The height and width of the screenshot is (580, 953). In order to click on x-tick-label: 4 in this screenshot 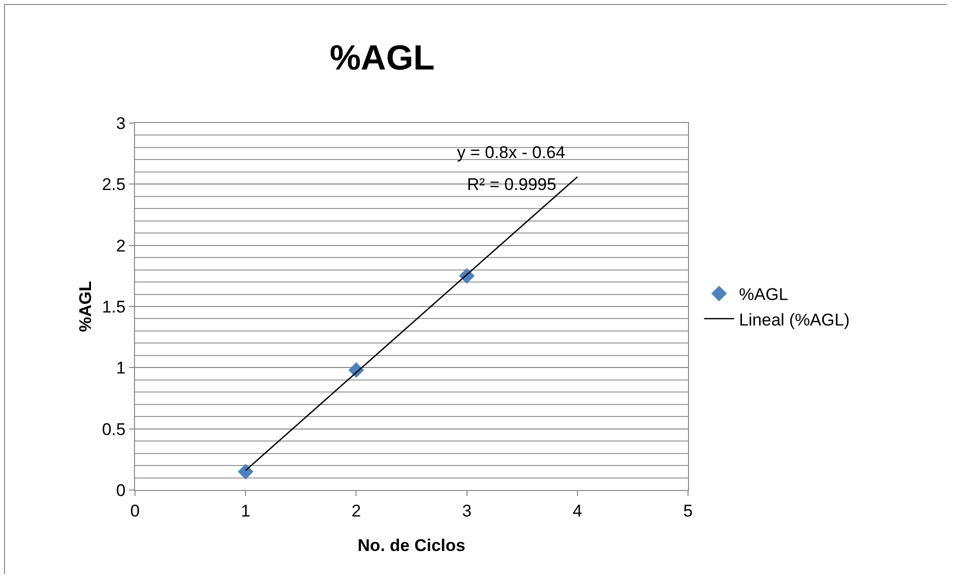, I will do `click(577, 510)`.